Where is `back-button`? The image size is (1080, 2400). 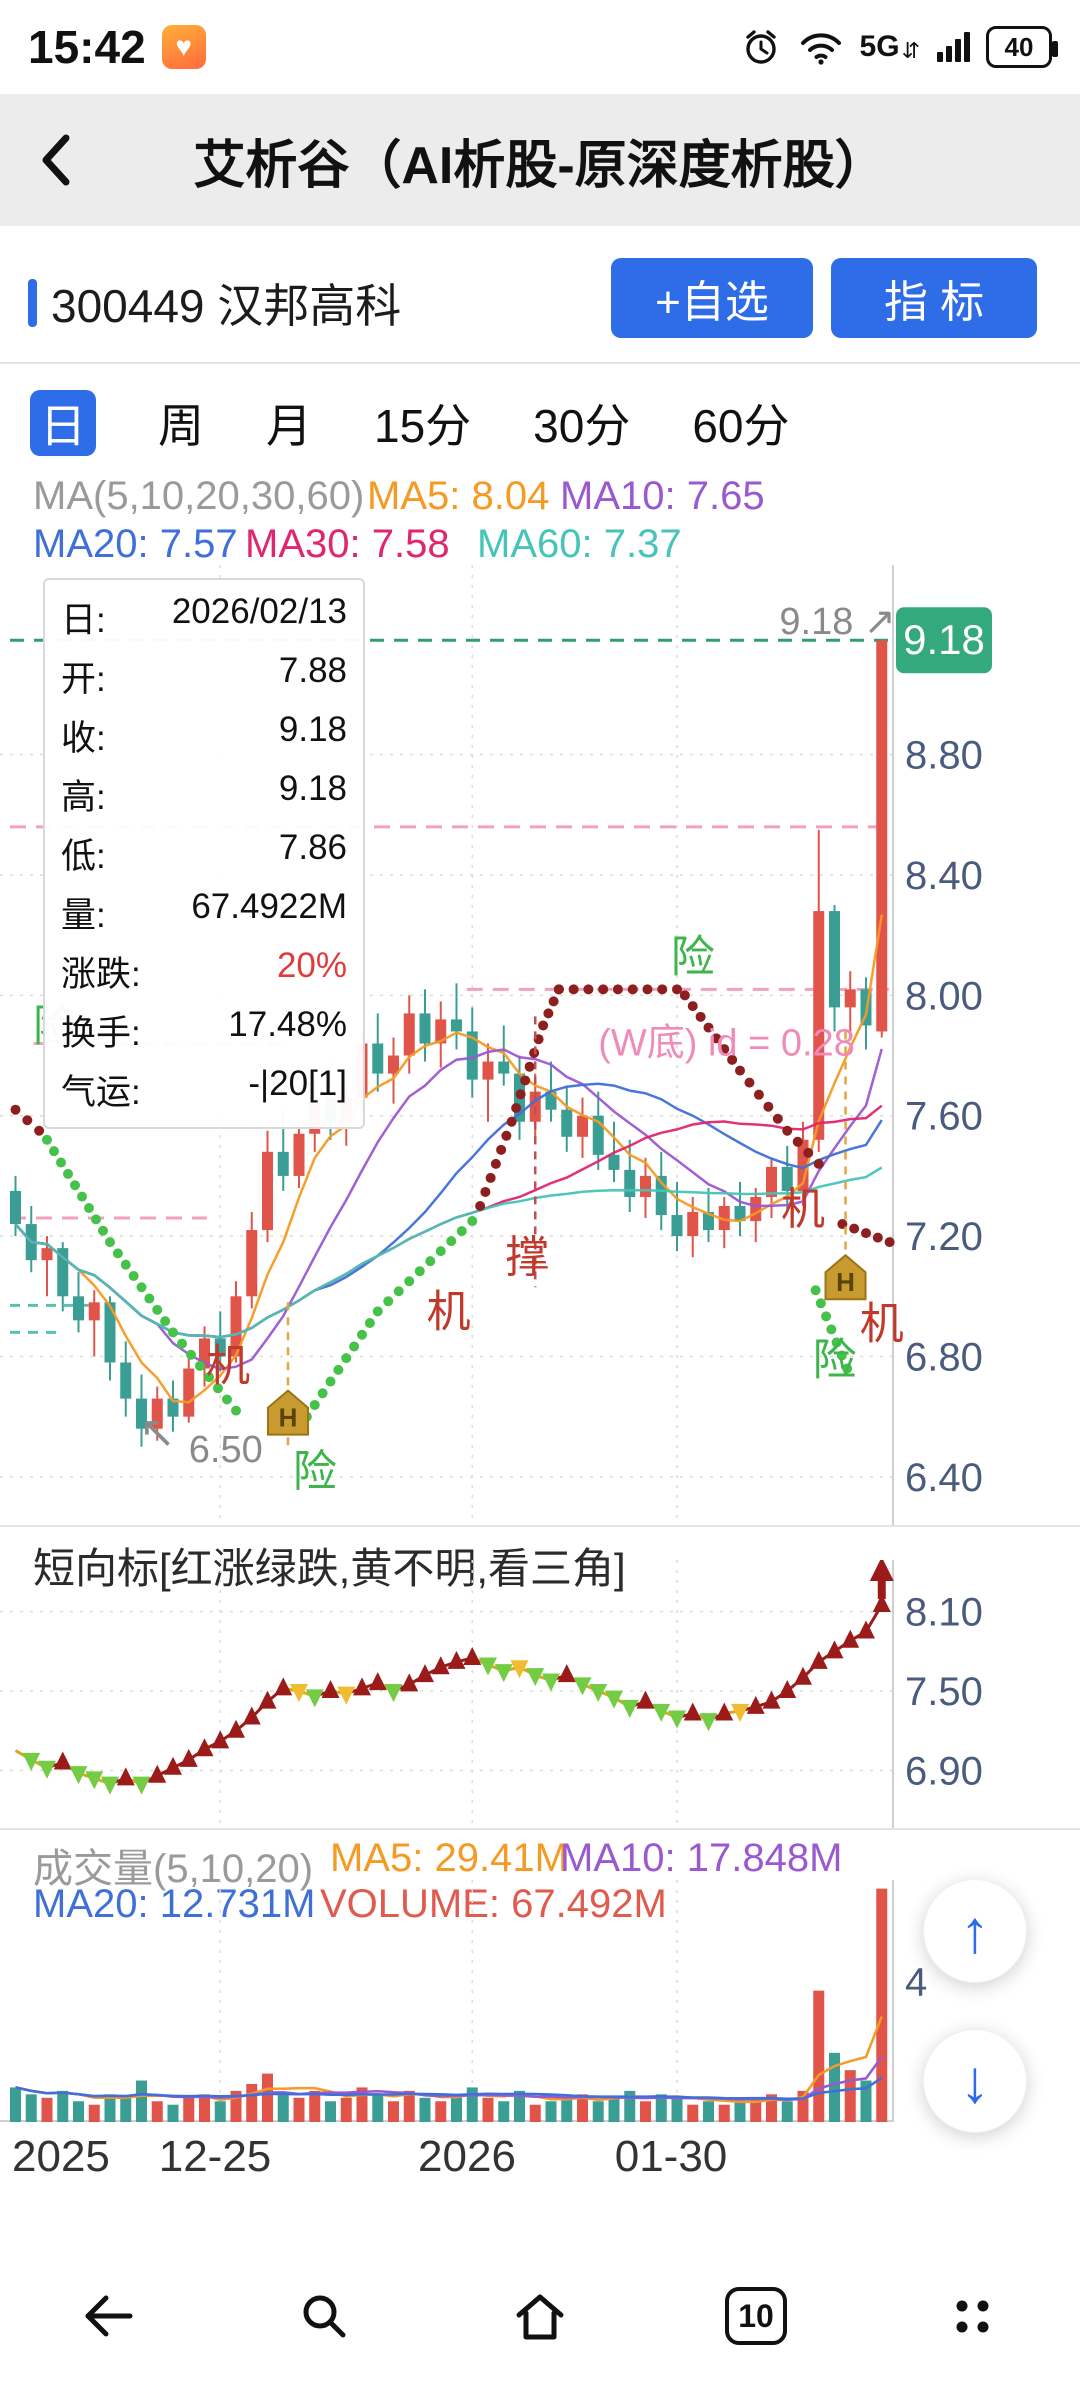 back-button is located at coordinates (56, 160).